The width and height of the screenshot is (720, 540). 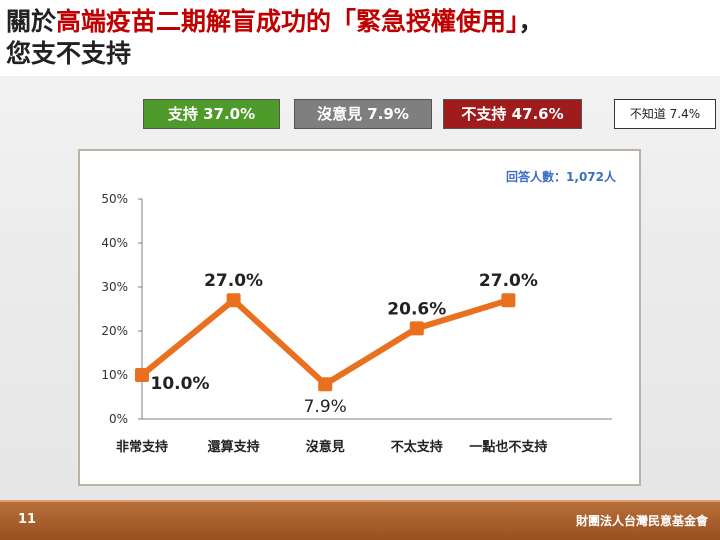 I want to click on y-tick-label: 30%, so click(x=114, y=287).